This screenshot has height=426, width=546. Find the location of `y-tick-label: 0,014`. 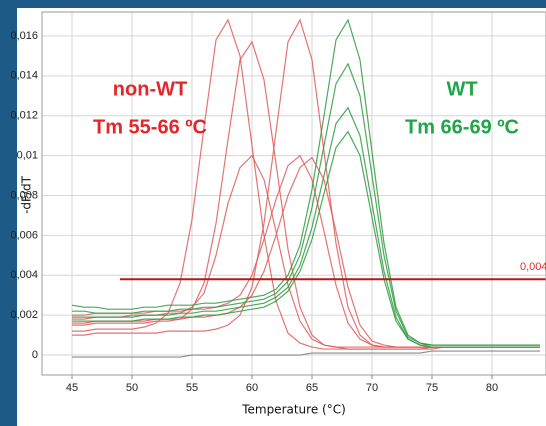

y-tick-label: 0,014 is located at coordinates (24, 76).